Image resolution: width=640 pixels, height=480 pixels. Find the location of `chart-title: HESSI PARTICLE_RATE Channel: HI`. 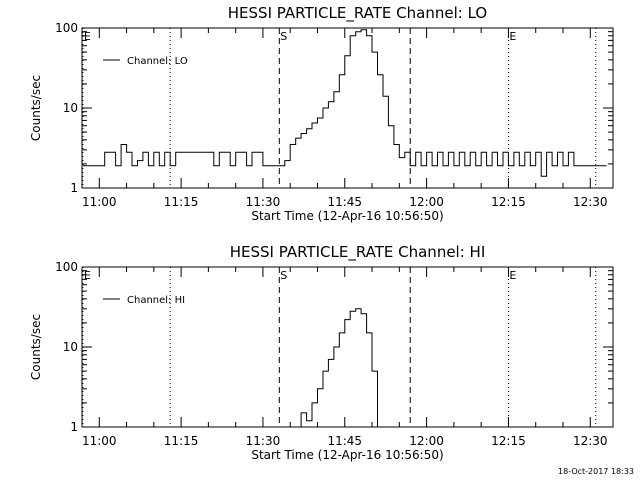

chart-title: HESSI PARTICLE_RATE Channel: HI is located at coordinates (358, 252).